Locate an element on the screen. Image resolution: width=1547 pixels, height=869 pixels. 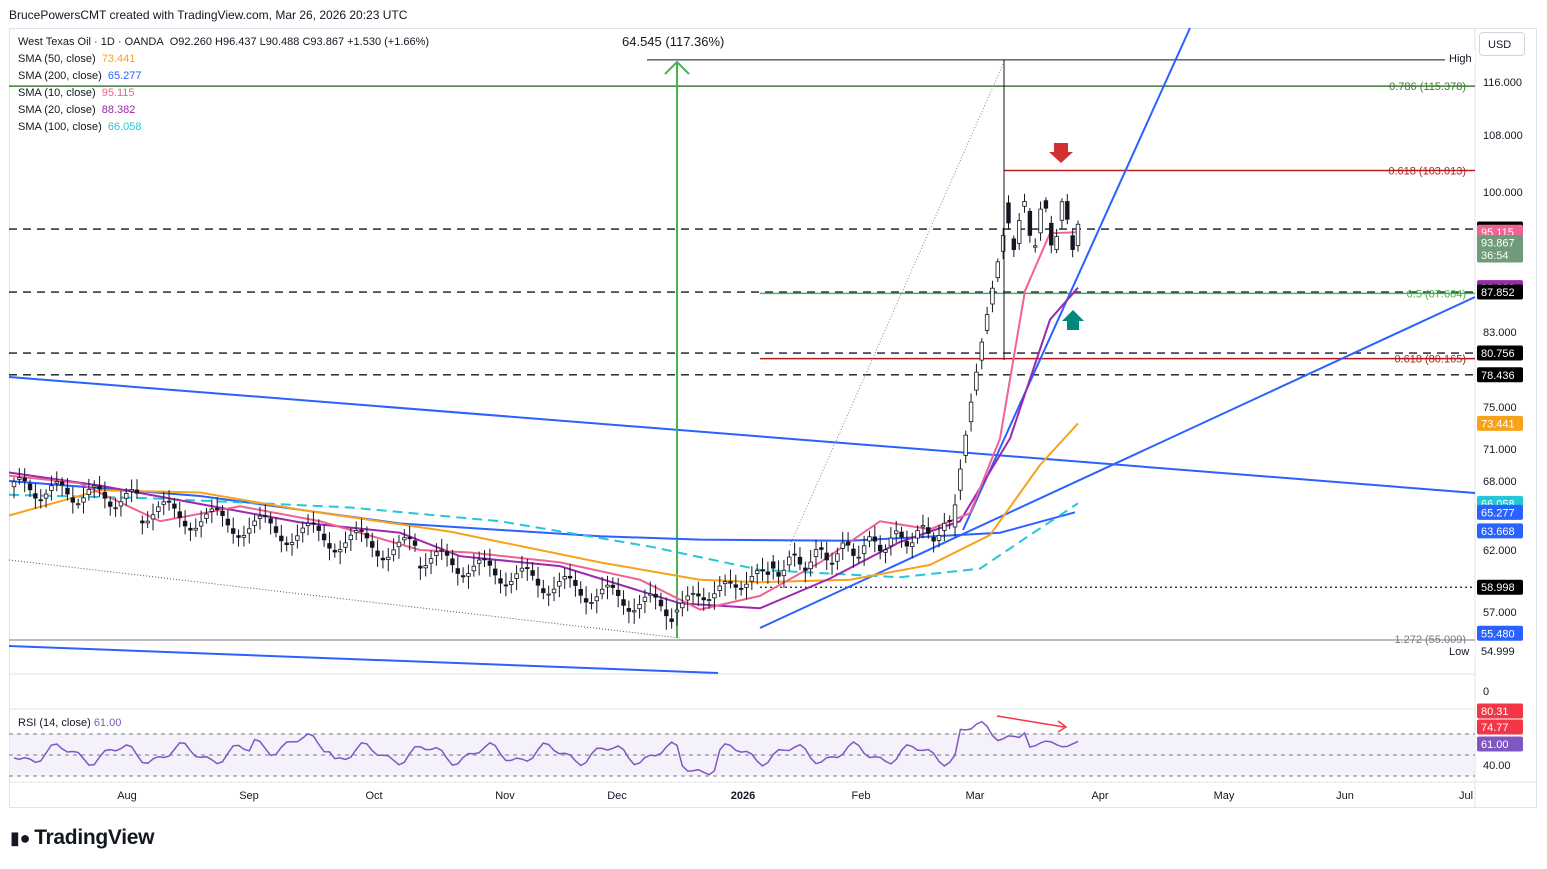
time-axis-label: Oct is located at coordinates (373, 796).